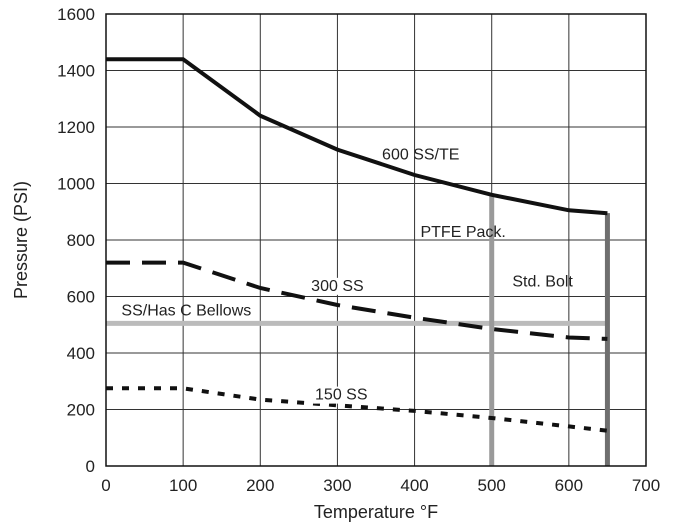 The height and width of the screenshot is (529, 676). What do you see at coordinates (542, 282) in the screenshot?
I see `annotation-label-5: Std. Bolt` at bounding box center [542, 282].